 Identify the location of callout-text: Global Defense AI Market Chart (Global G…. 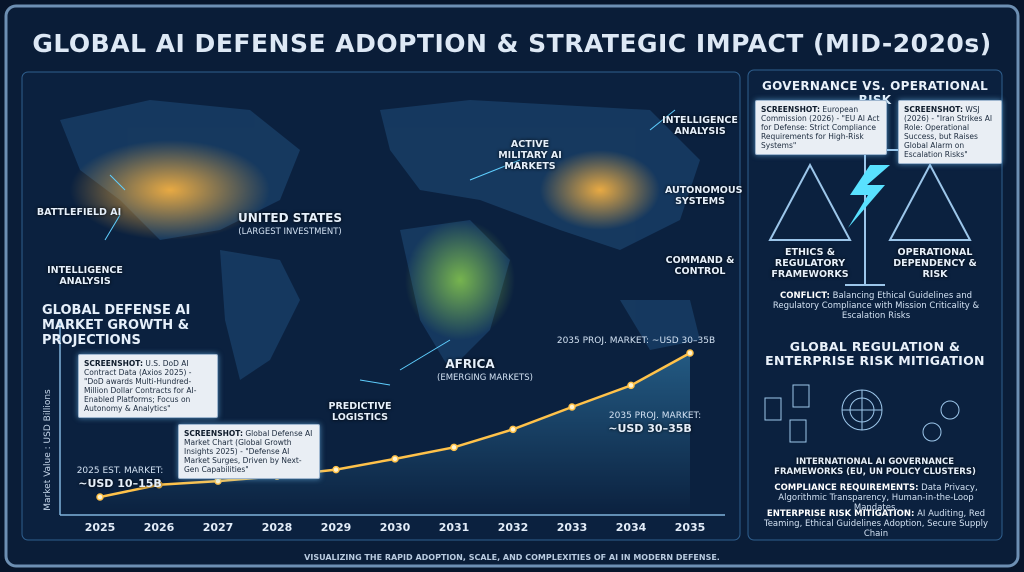
(248, 451).